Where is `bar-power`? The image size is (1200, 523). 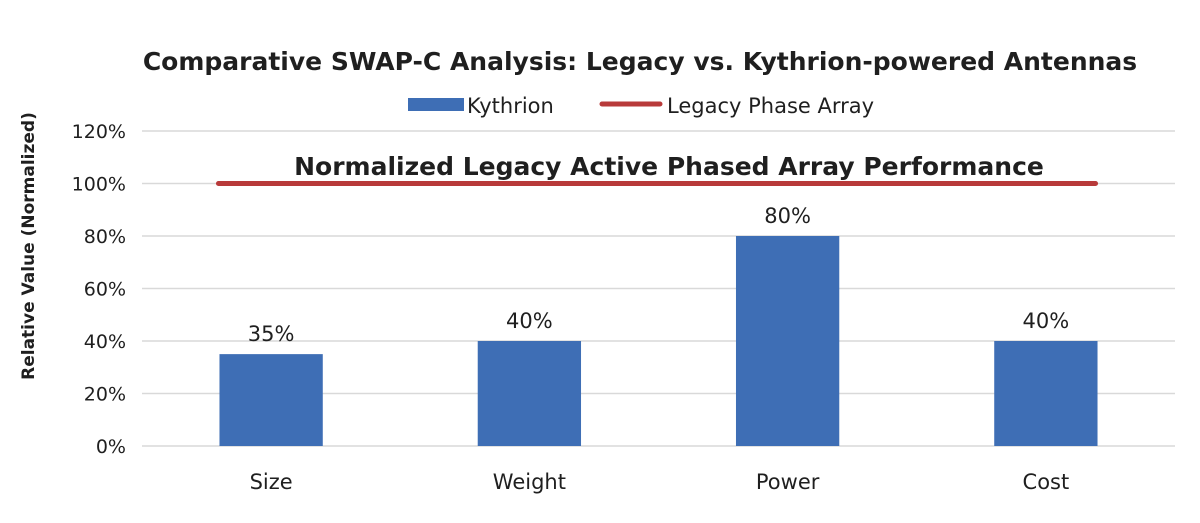 bar-power is located at coordinates (787, 341).